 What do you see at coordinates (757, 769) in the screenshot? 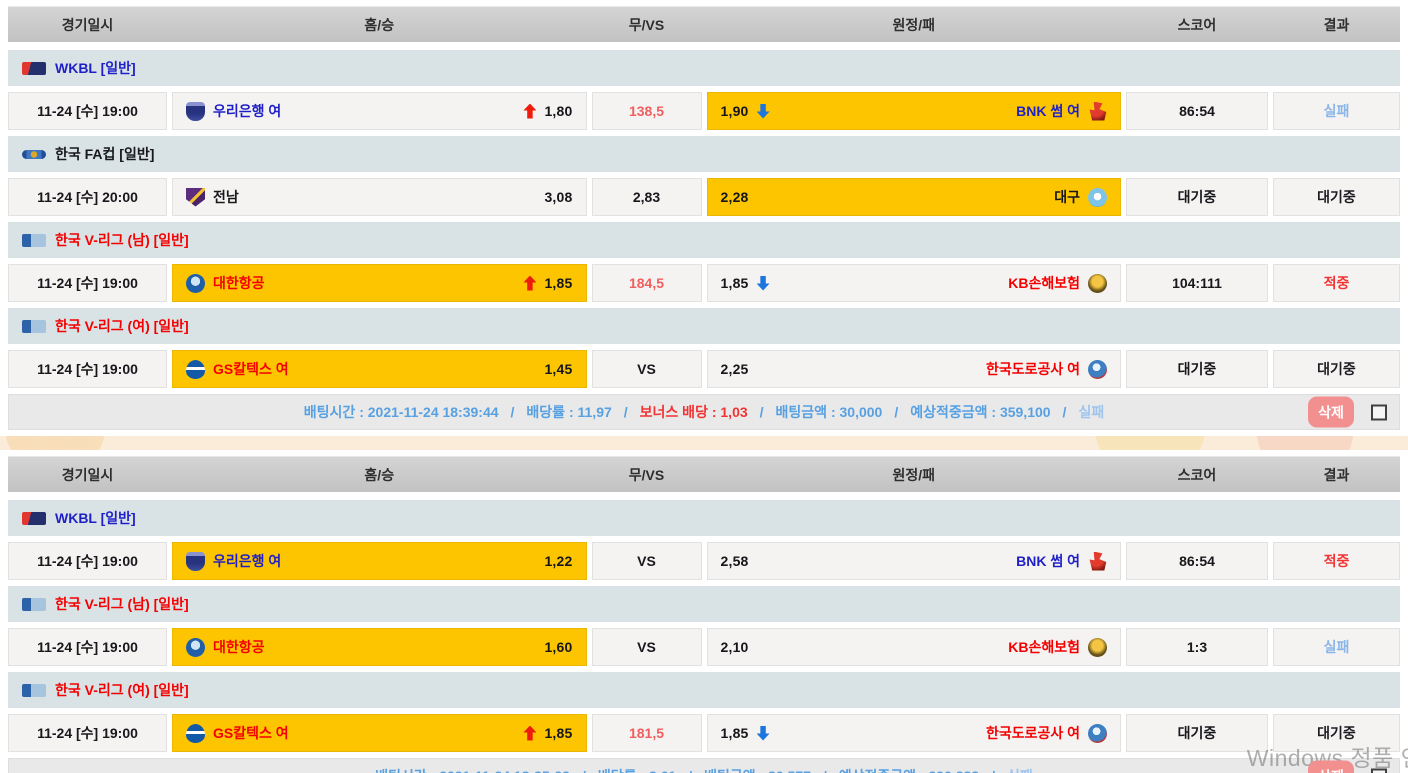
I see `bet-amount: 배팅금액 : 80,577` at bounding box center [757, 769].